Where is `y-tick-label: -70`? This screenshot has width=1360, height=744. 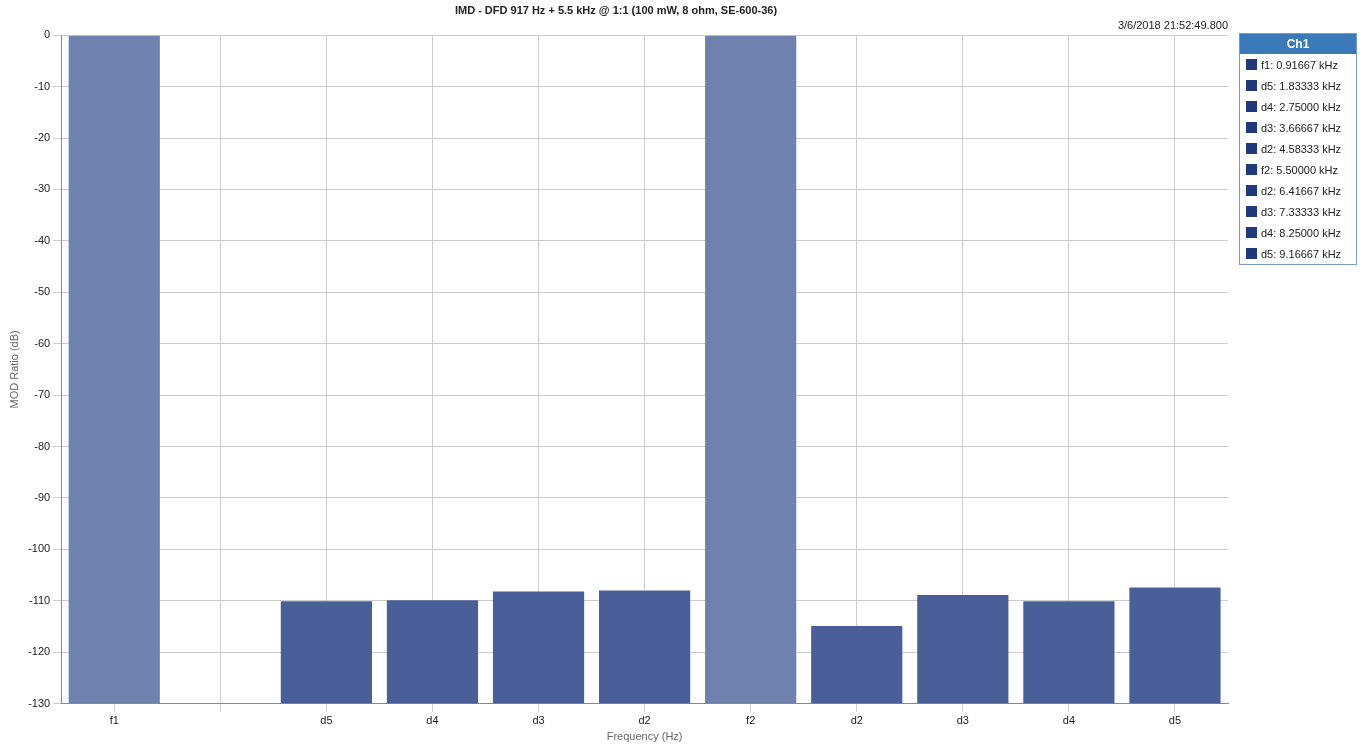 y-tick-label: -70 is located at coordinates (42, 394).